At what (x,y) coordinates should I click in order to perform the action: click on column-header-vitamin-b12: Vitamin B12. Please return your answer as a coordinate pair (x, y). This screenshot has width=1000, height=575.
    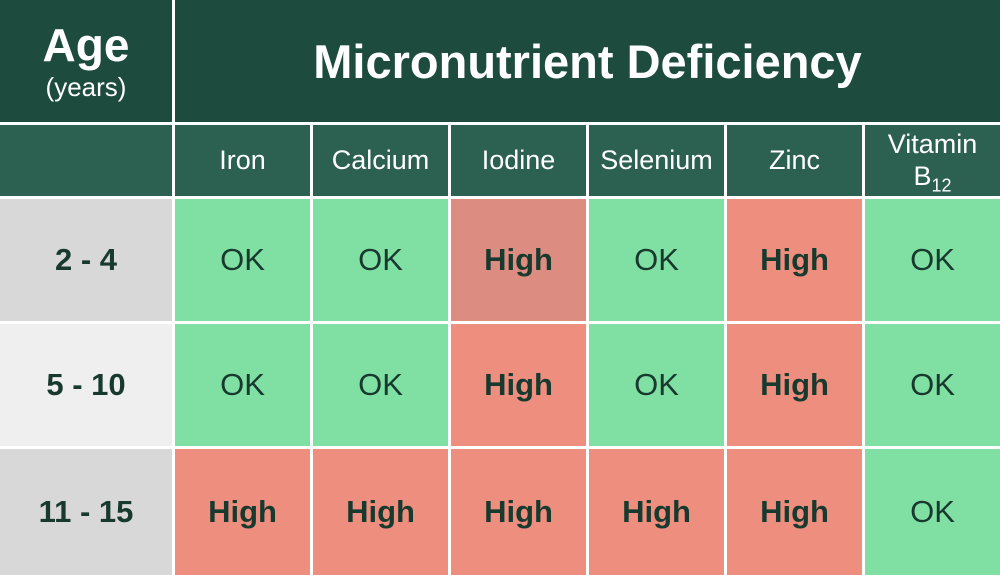
    Looking at the image, I should click on (932, 160).